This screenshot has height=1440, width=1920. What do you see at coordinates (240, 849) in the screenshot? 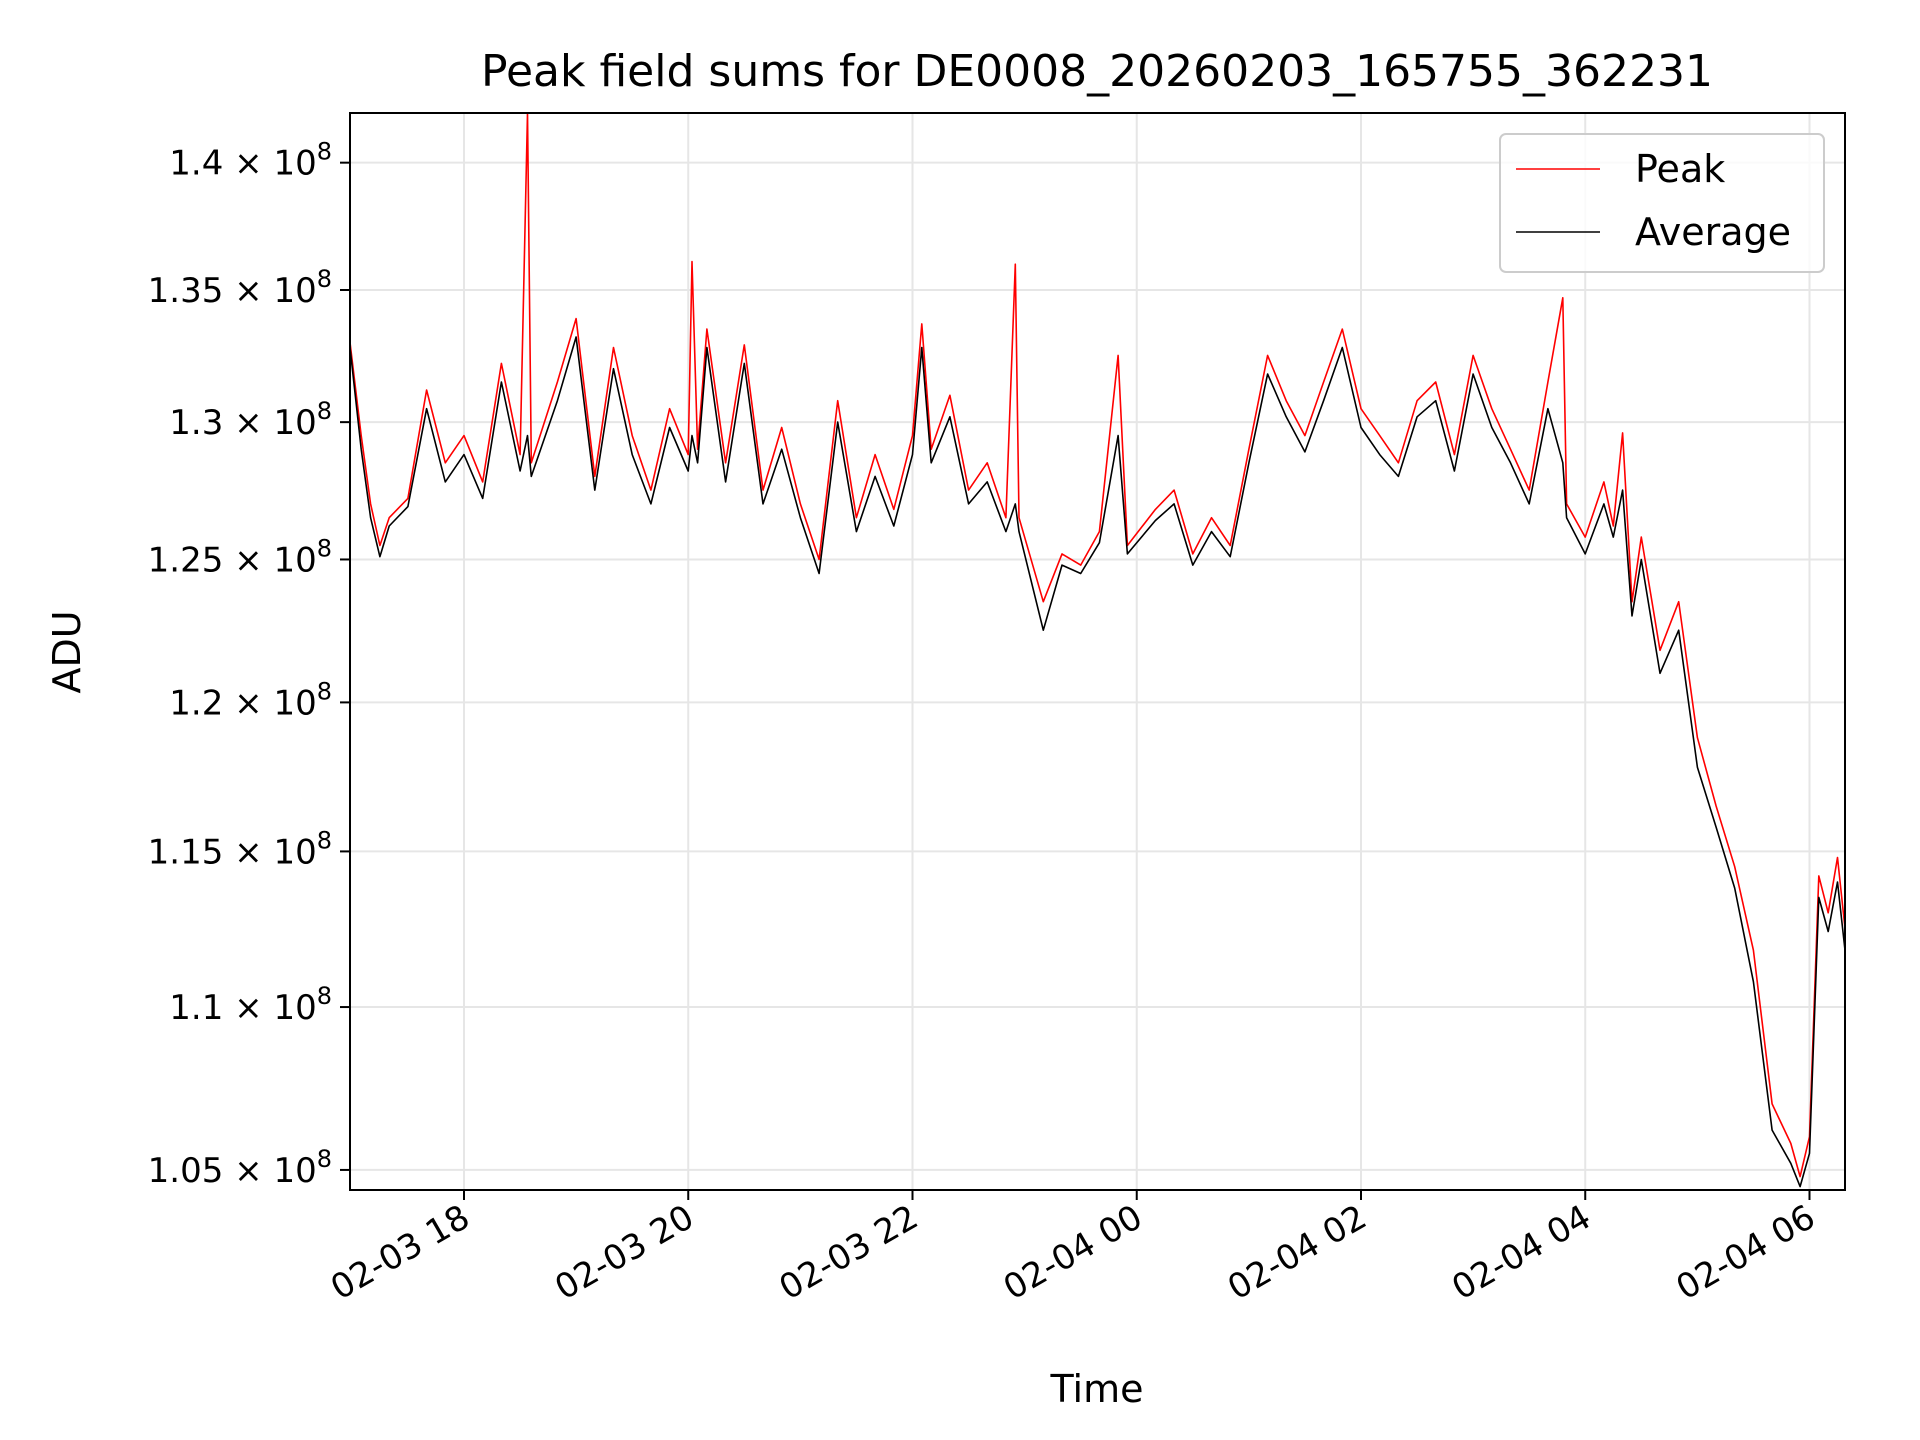
I see `y-tick-label: 1.15 × 108` at bounding box center [240, 849].